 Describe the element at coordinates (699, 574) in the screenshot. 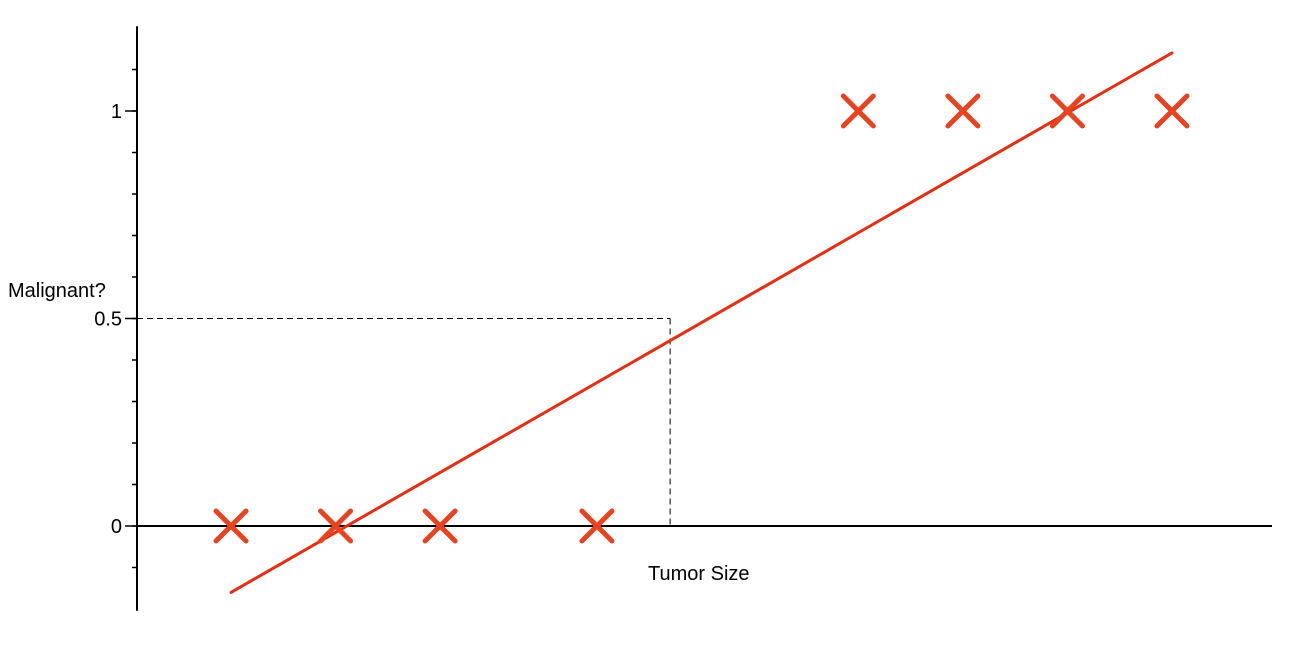

I see `x-axis-label: Tumor Size` at that location.